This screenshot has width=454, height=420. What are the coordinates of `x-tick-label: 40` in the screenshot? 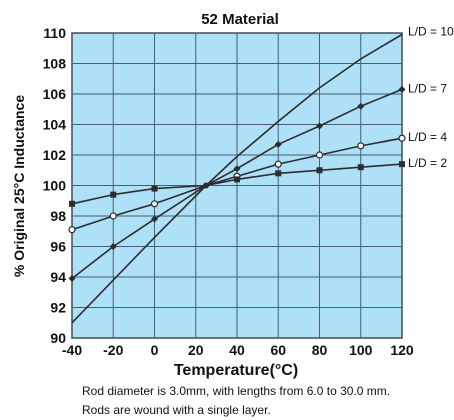 It's located at (237, 350).